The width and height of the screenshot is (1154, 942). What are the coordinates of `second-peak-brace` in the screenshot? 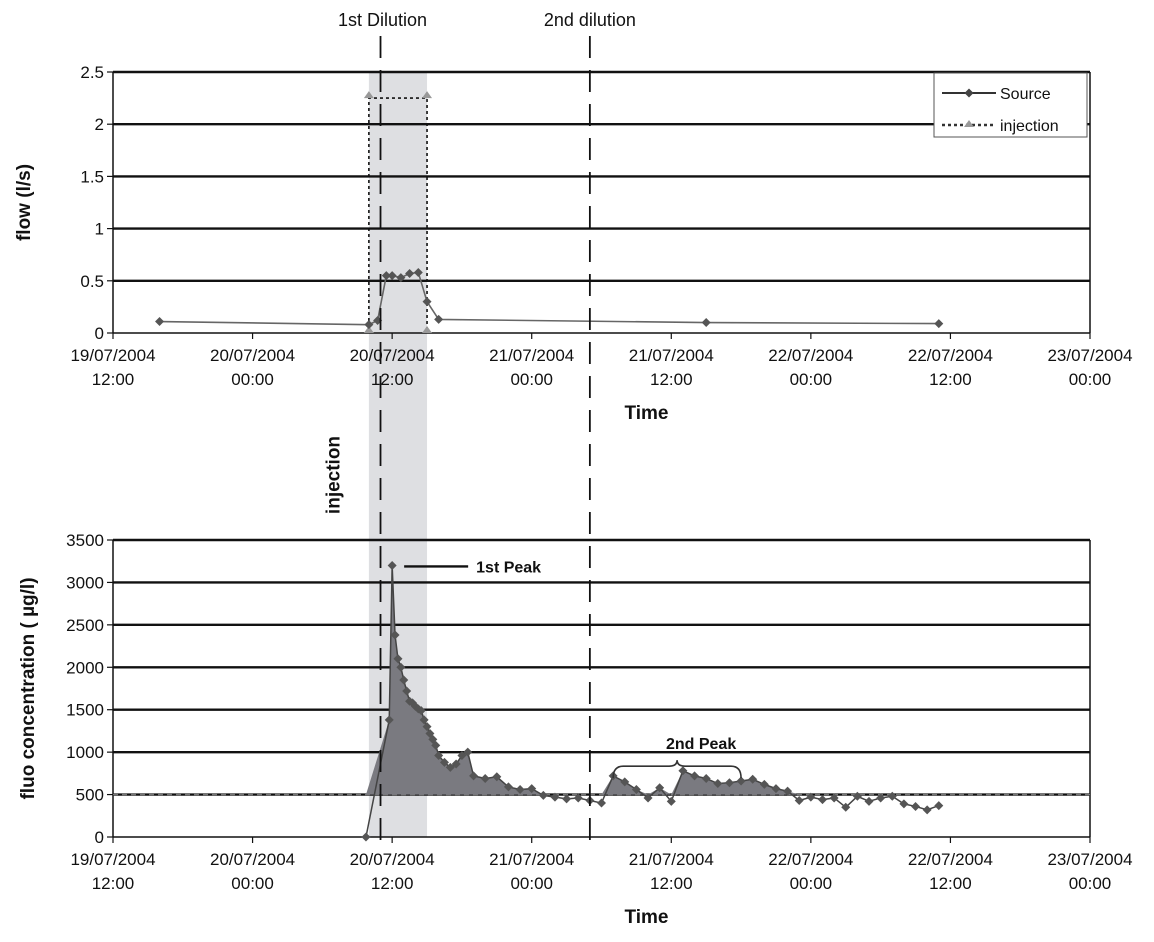 It's located at (677, 769).